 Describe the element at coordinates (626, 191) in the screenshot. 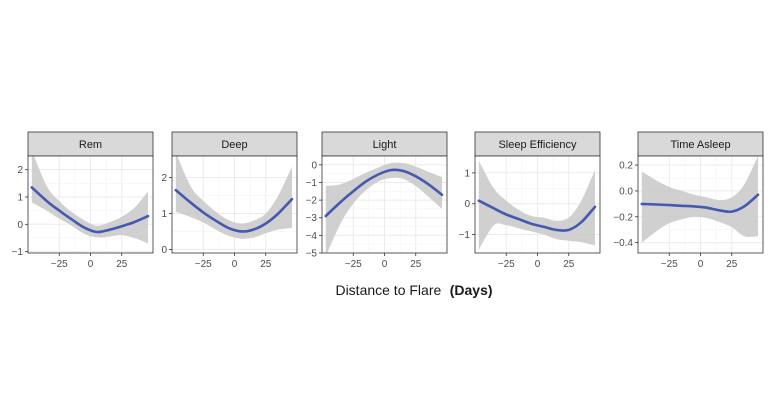

I see `y-tick-label: 0.0` at that location.